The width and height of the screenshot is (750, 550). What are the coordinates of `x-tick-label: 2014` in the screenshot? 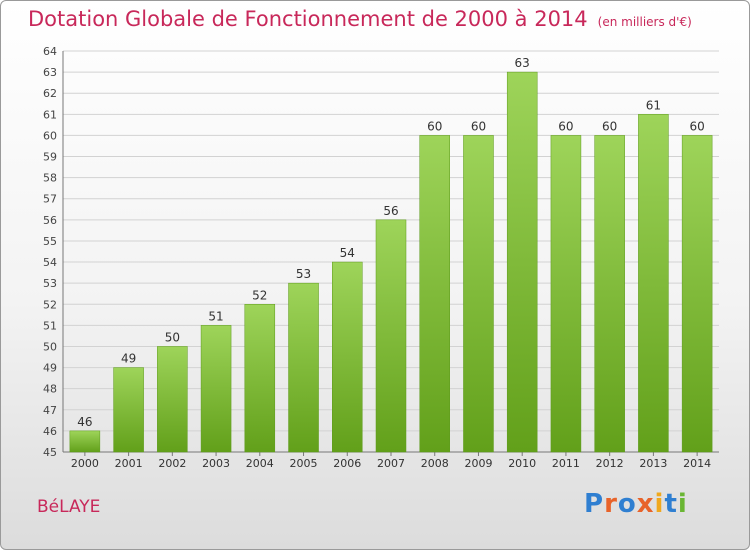 It's located at (697, 463).